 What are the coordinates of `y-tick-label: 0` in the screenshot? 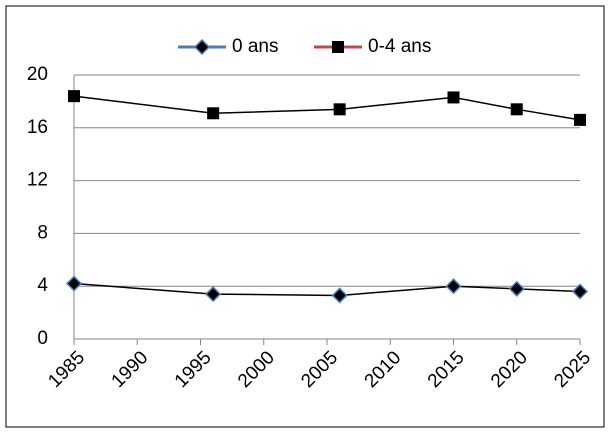 It's located at (42, 338).